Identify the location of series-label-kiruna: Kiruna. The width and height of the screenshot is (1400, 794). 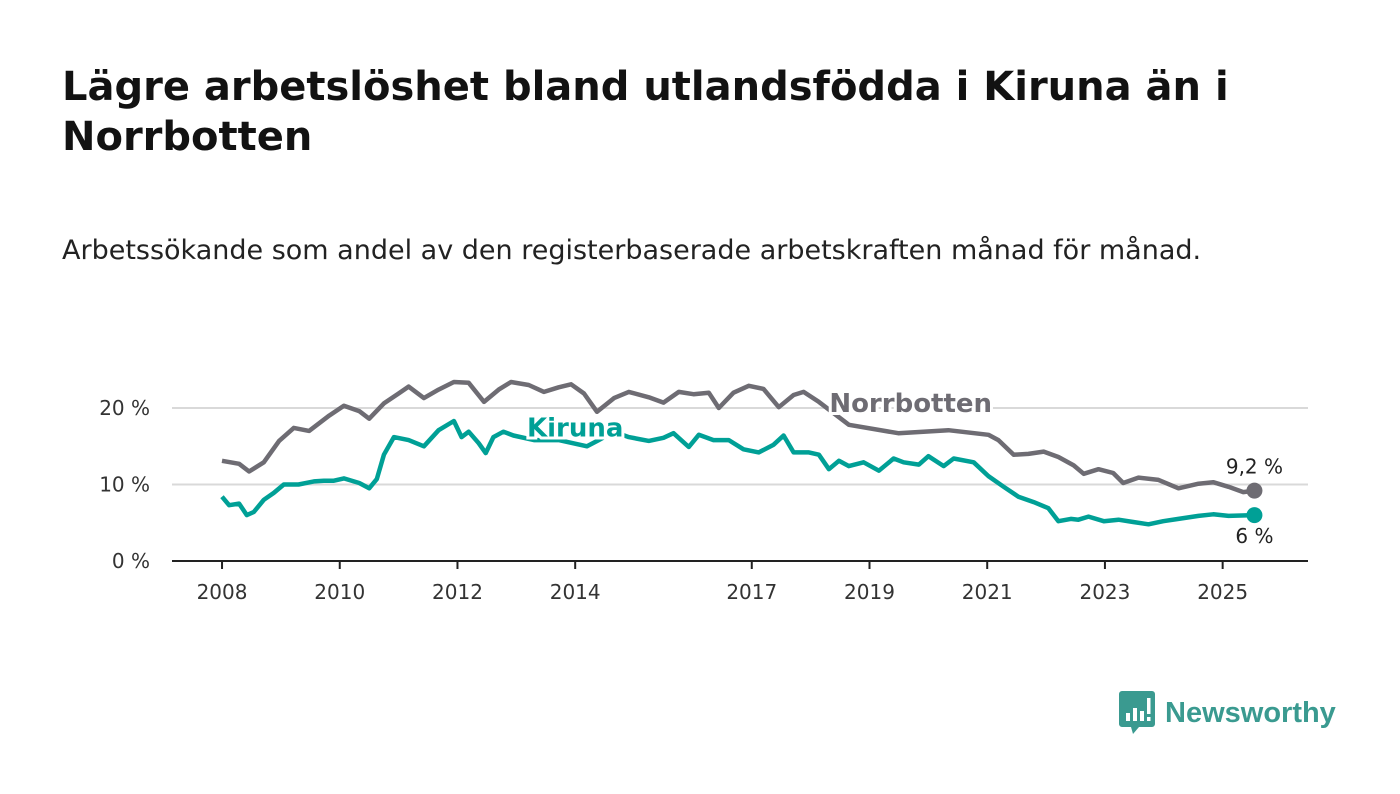
(575, 428).